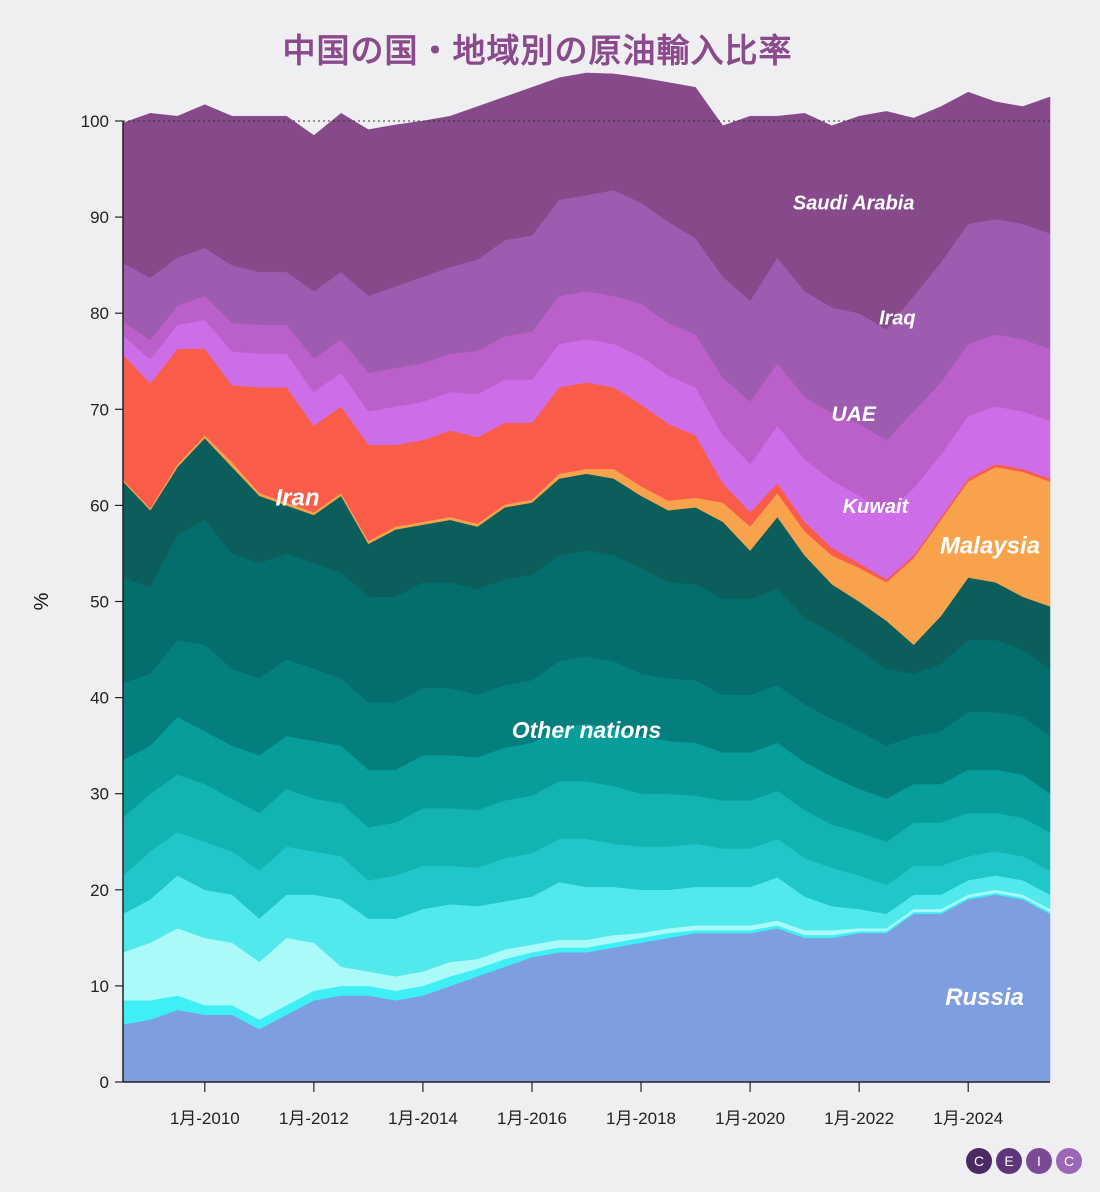  I want to click on y-tick-label: 70, so click(99, 409).